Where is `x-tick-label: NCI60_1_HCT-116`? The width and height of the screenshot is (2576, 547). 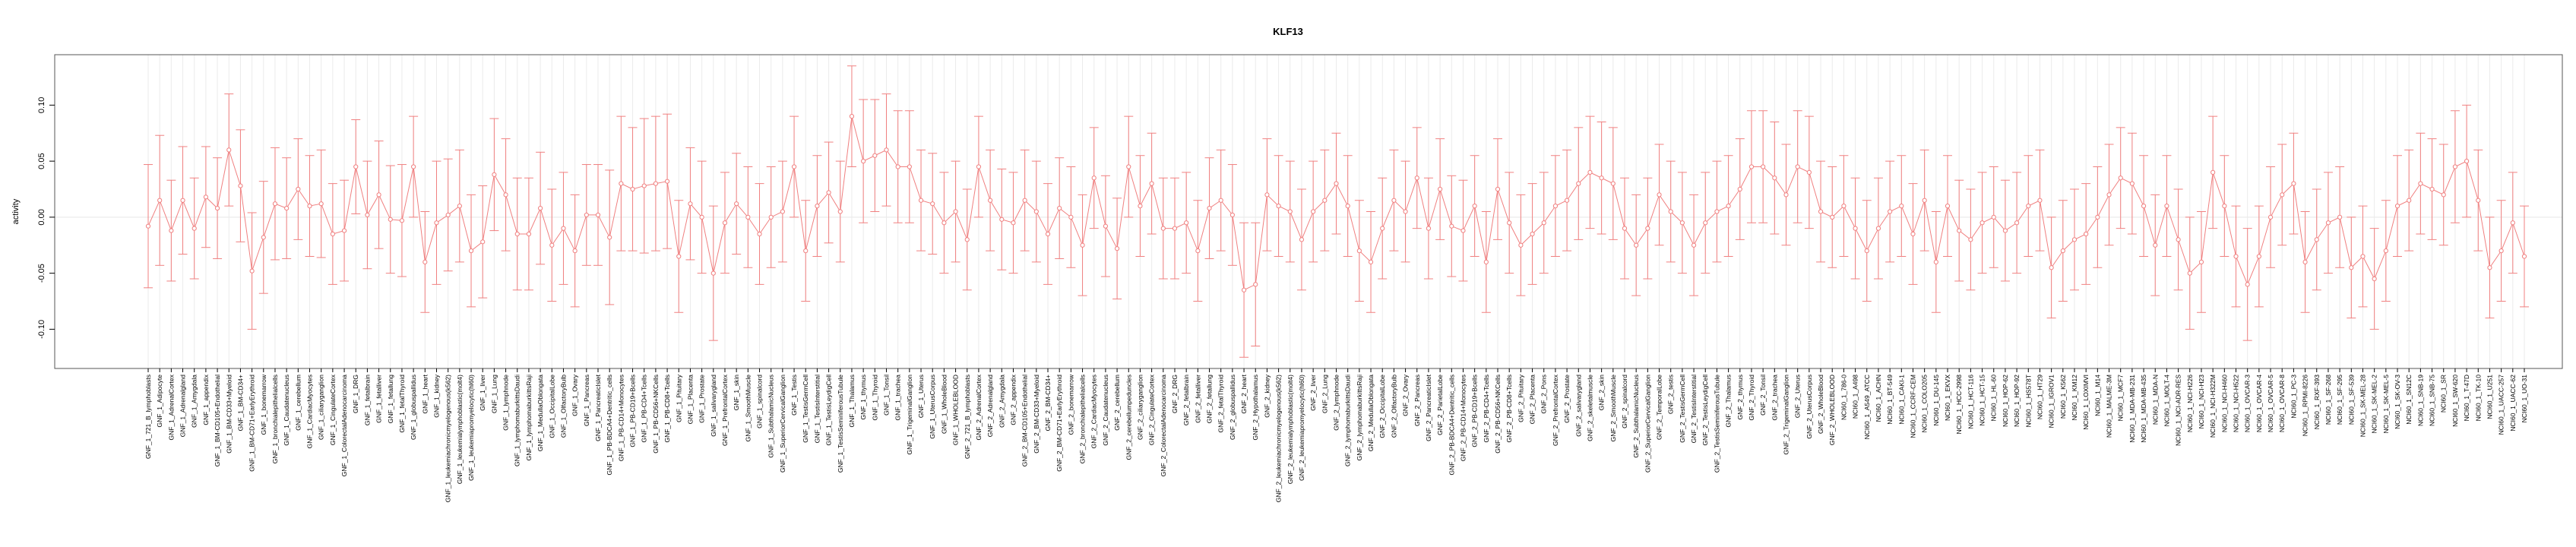 x-tick-label: NCI60_1_HCT-116 is located at coordinates (1971, 402).